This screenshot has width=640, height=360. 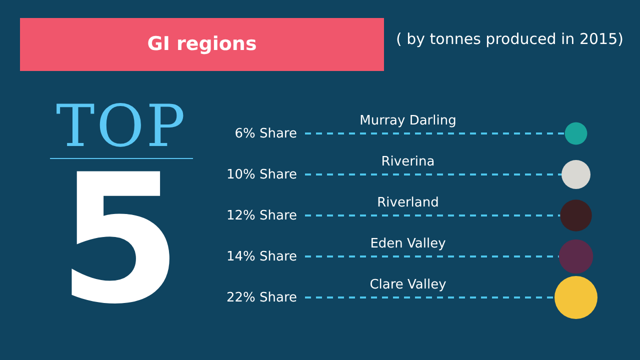 What do you see at coordinates (261, 257) in the screenshot?
I see `data-label: 14% Share` at bounding box center [261, 257].